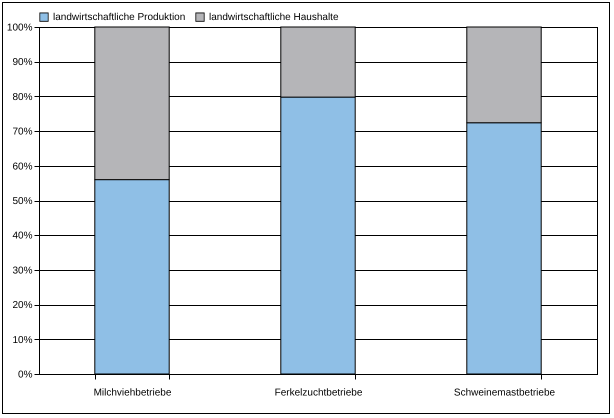 The image size is (614, 418). What do you see at coordinates (119, 18) in the screenshot?
I see `legend-label: landwirtschaftliche Produktion` at bounding box center [119, 18].